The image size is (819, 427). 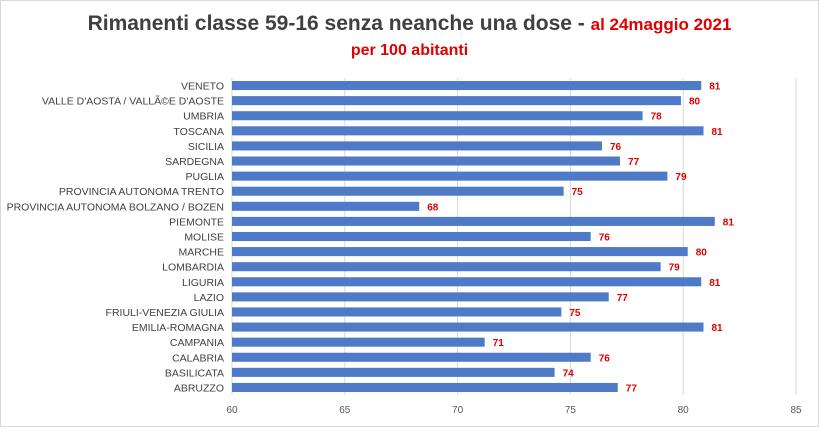 I want to click on category-label: LOMBARDIA, so click(x=193, y=268).